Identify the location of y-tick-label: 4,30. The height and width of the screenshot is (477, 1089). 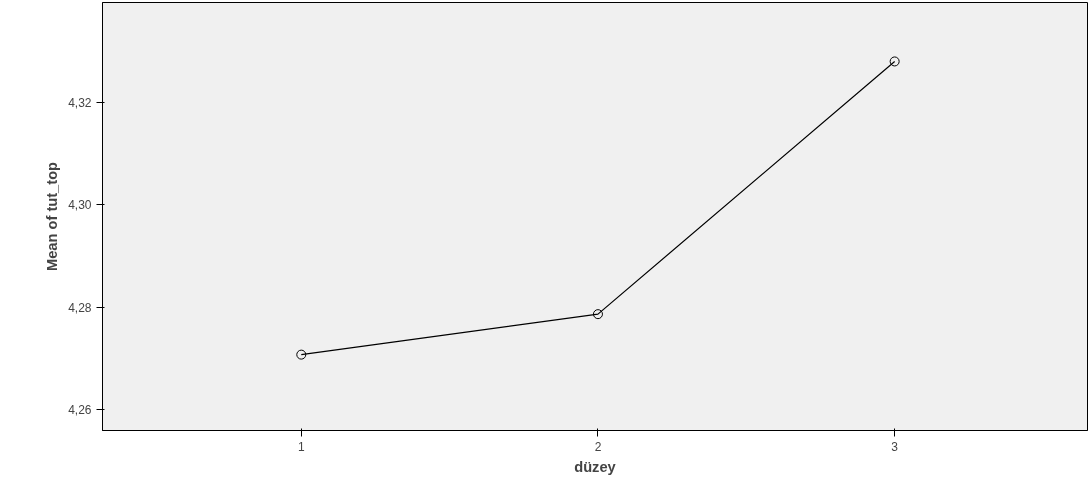
(80, 205).